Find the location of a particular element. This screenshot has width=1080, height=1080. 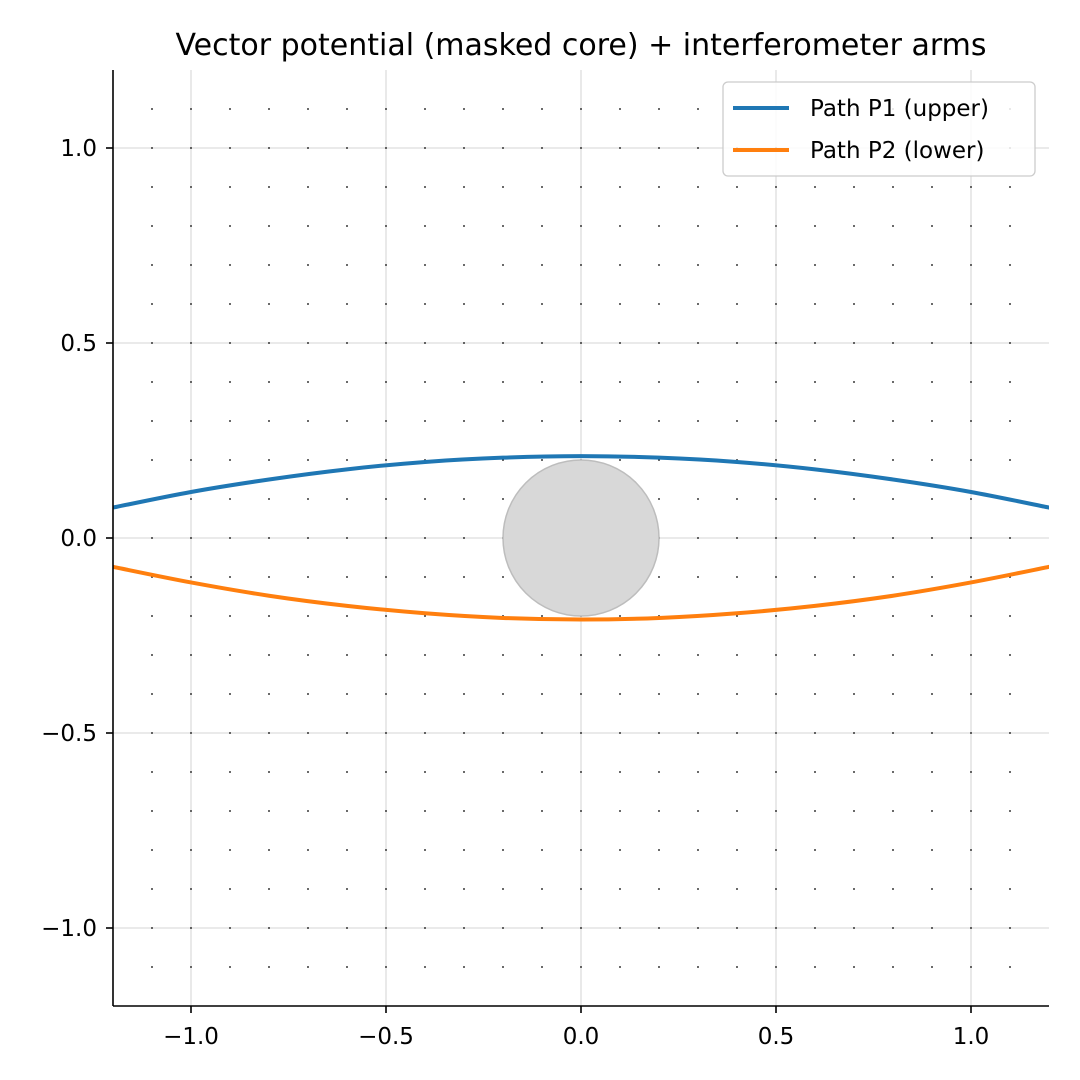

x-tick-label: 0.5 is located at coordinates (776, 1037).